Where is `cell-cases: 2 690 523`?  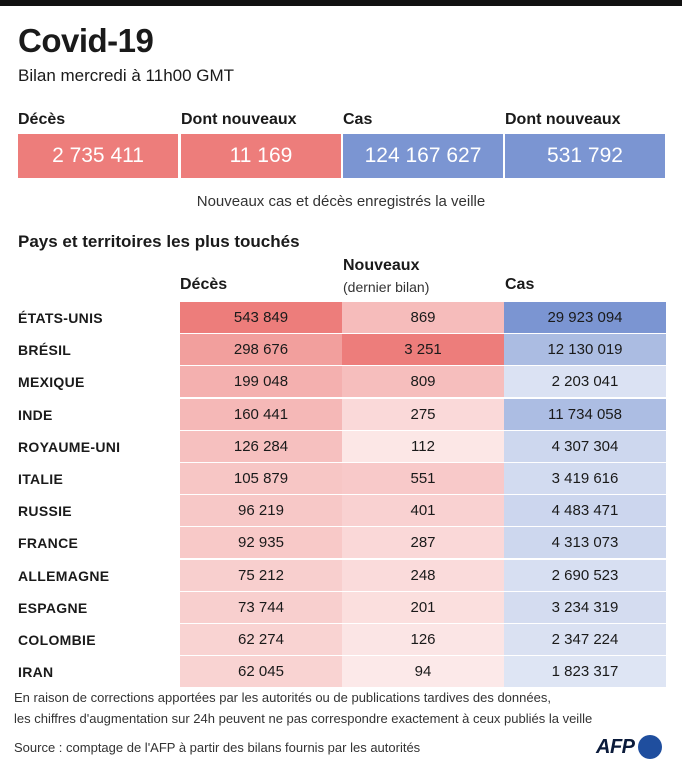
cell-cases: 2 690 523 is located at coordinates (585, 575).